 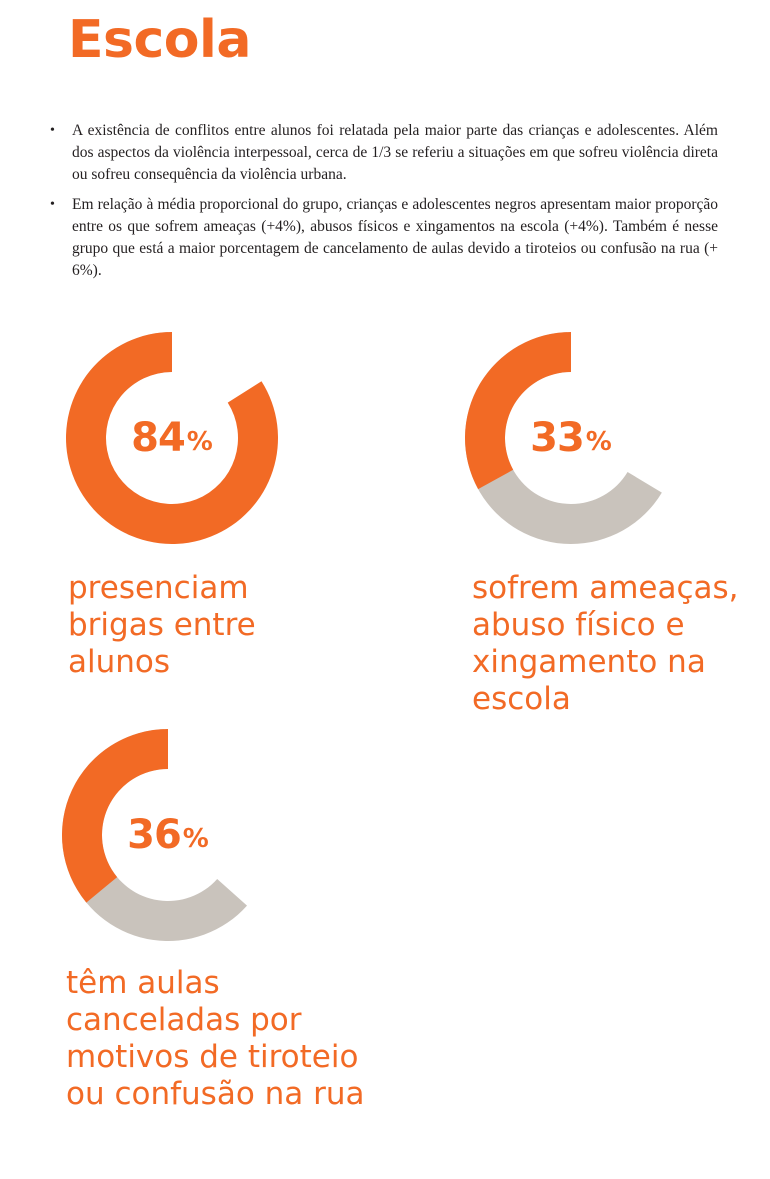 What do you see at coordinates (162, 625) in the screenshot?
I see `donut-caption: presenciam brigas entre alunos` at bounding box center [162, 625].